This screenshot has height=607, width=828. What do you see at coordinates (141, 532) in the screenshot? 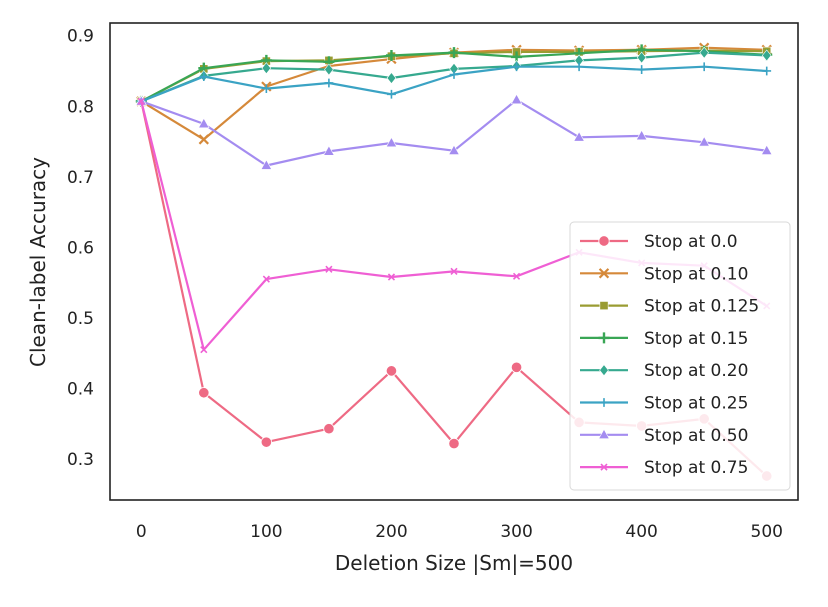
I see `x-tick-label: 0` at bounding box center [141, 532].